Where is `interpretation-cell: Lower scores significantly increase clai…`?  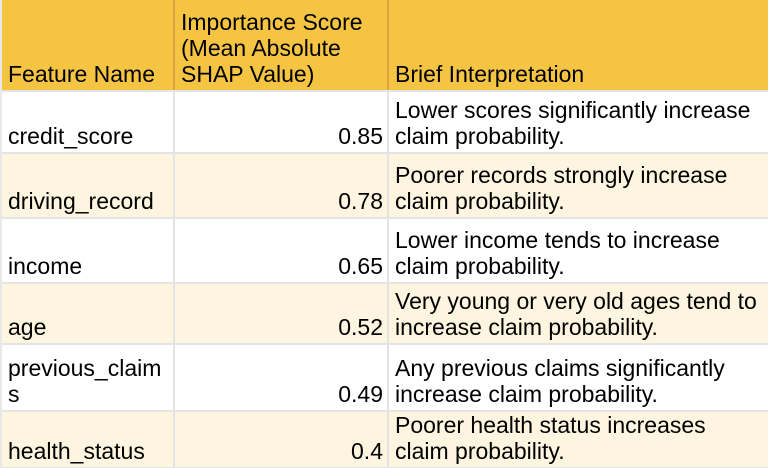
interpretation-cell: Lower scores significantly increase clai… is located at coordinates (578, 122).